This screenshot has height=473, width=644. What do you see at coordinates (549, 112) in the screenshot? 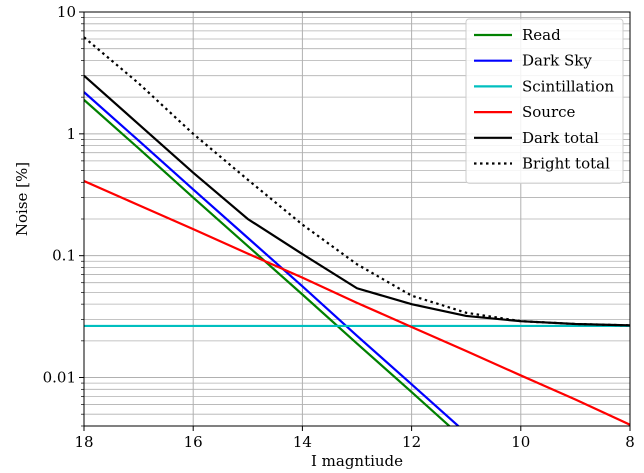
I see `legend-label: Source` at bounding box center [549, 112].